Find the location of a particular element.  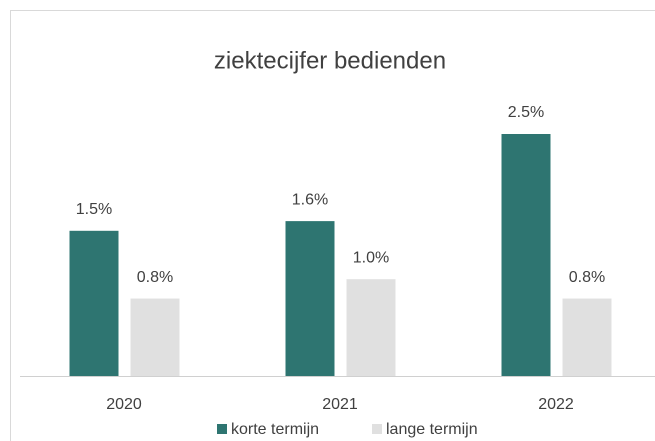

data-label: 1.6% is located at coordinates (310, 199).